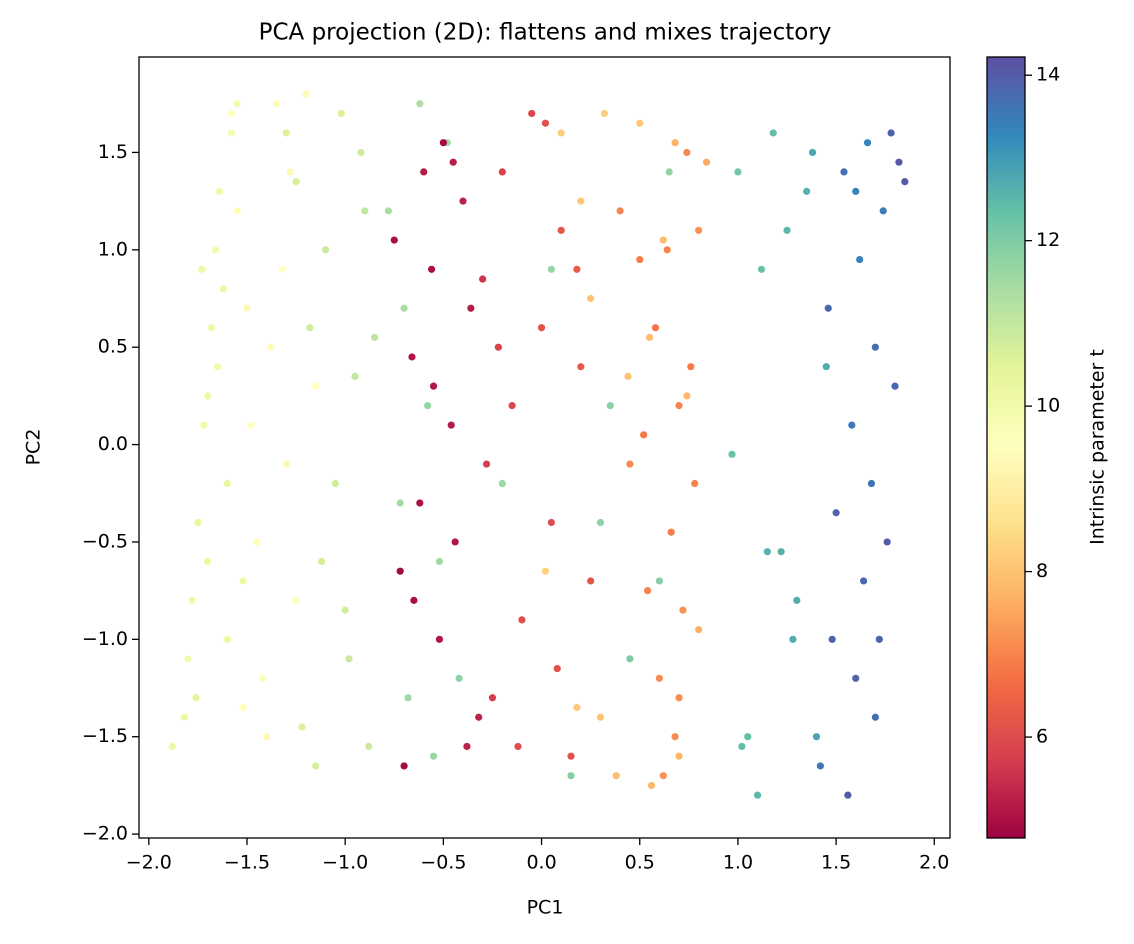 The width and height of the screenshot is (1134, 944). What do you see at coordinates (1042, 737) in the screenshot?
I see `colorbar-tick-label: 6` at bounding box center [1042, 737].